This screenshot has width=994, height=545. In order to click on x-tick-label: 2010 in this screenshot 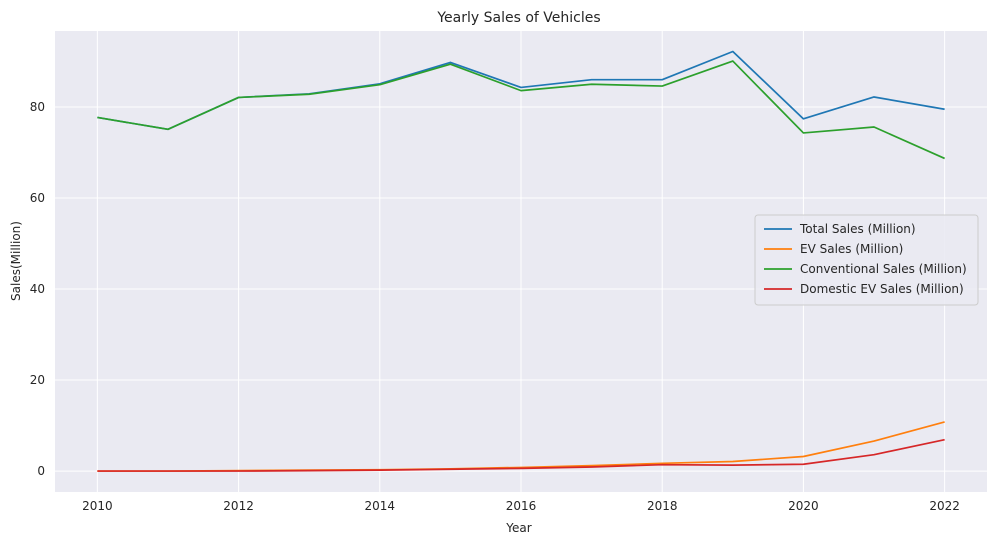, I will do `click(97, 506)`.